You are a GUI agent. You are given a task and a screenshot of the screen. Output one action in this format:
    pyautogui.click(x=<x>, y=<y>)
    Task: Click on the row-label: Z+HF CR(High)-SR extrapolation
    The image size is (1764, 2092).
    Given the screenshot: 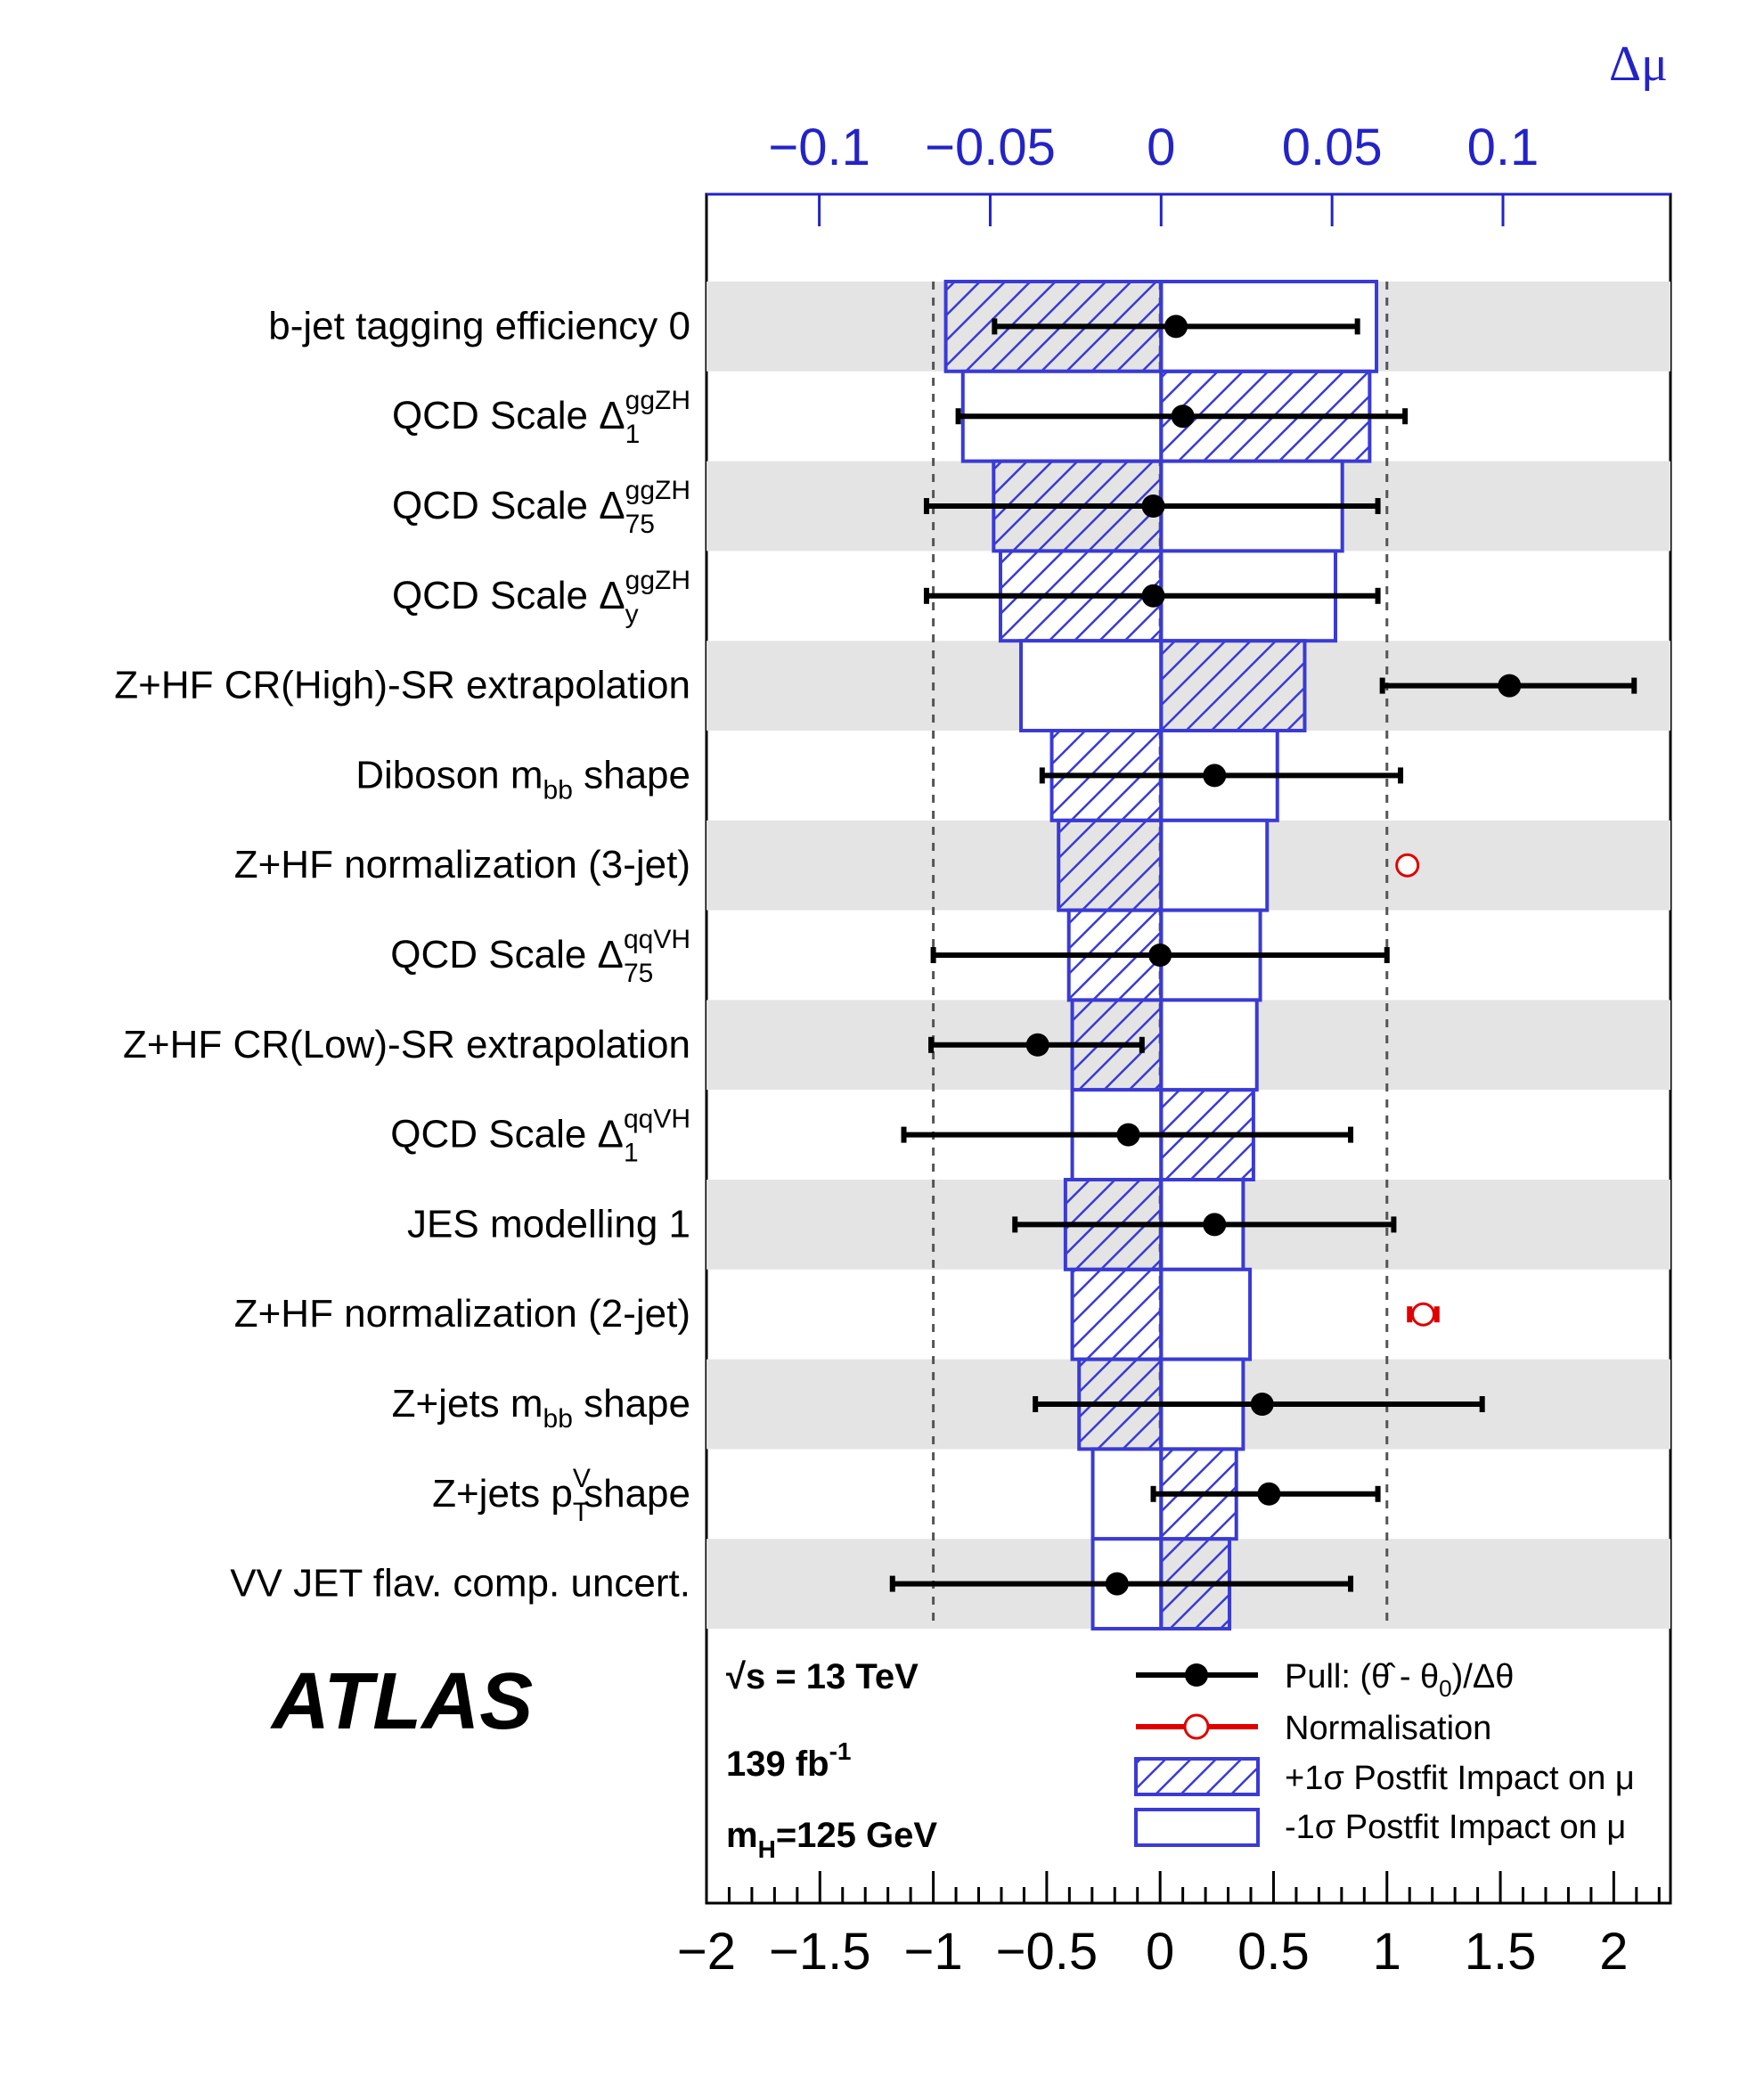 What is the action you would take?
    pyautogui.click(x=402, y=685)
    